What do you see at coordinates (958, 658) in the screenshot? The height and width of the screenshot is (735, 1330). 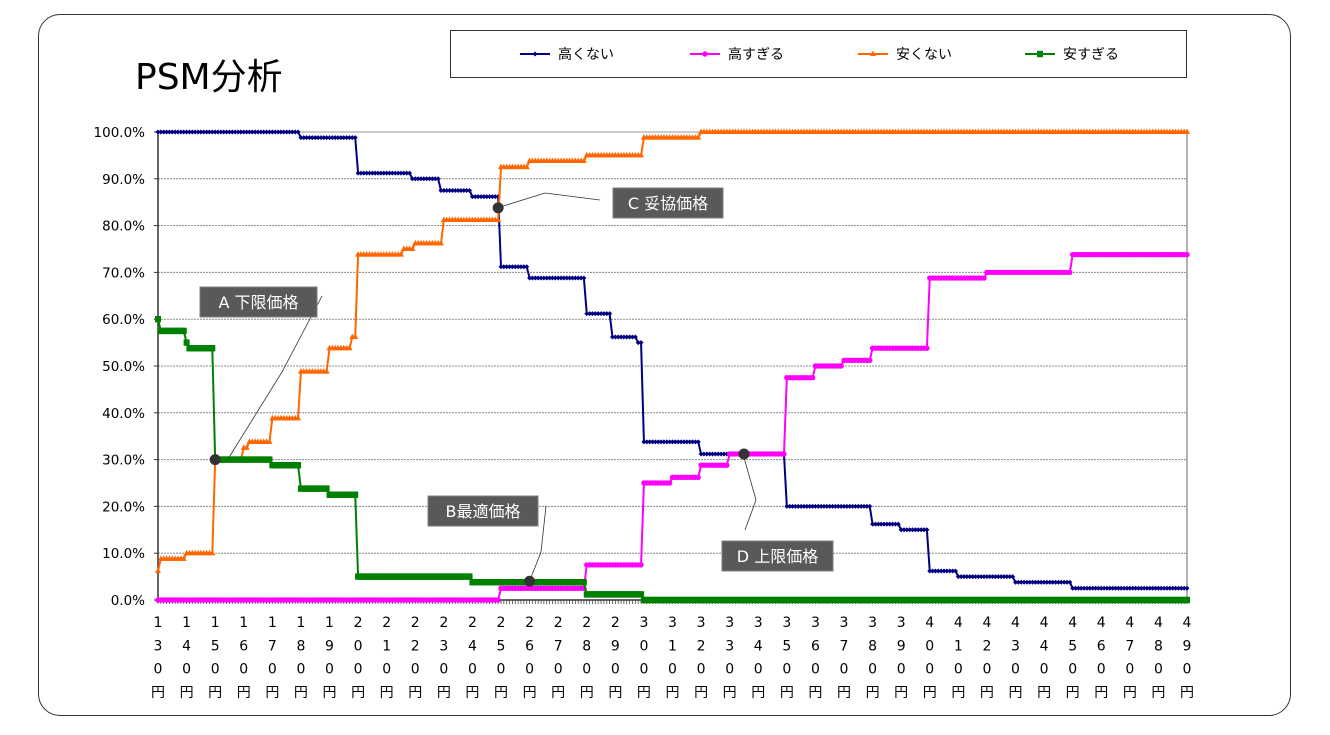 I see `x-tick-label: 4 1 0 円` at bounding box center [958, 658].